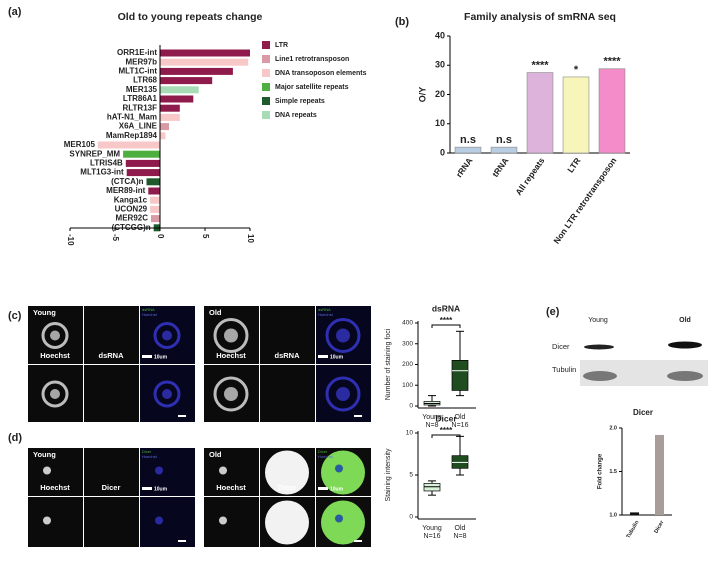 This screenshot has width=709, height=568. I want to click on sample-label: Old, so click(215, 312).